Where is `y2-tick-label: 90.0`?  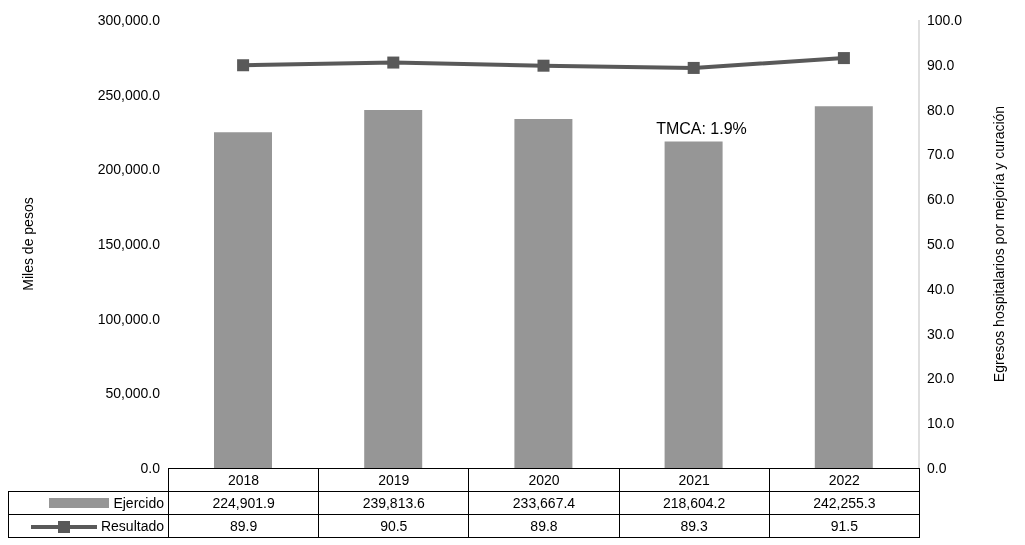
y2-tick-label: 90.0 is located at coordinates (941, 64).